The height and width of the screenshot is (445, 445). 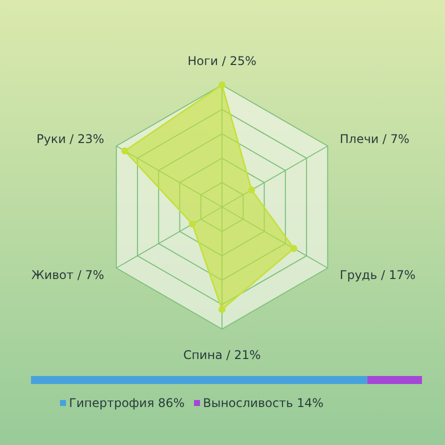 What do you see at coordinates (70, 139) in the screenshot?
I see `spoke-label: Руки / 23%` at bounding box center [70, 139].